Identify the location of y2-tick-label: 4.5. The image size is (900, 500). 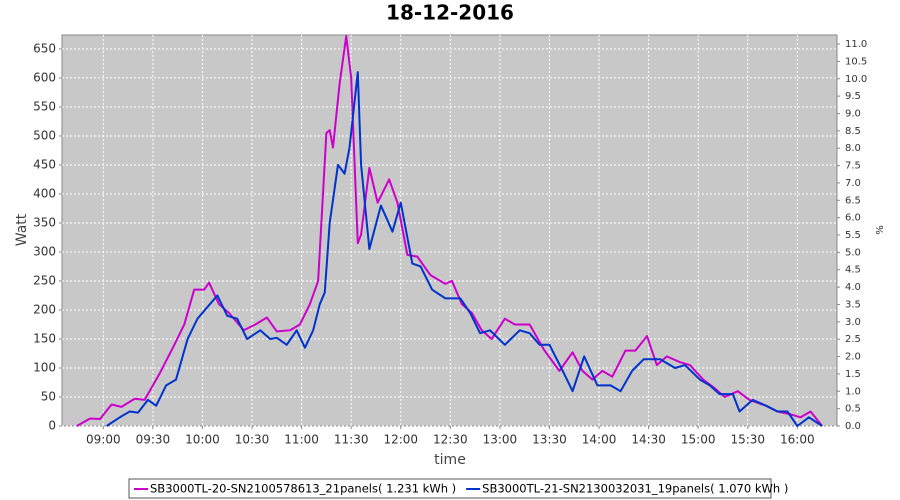
(853, 270).